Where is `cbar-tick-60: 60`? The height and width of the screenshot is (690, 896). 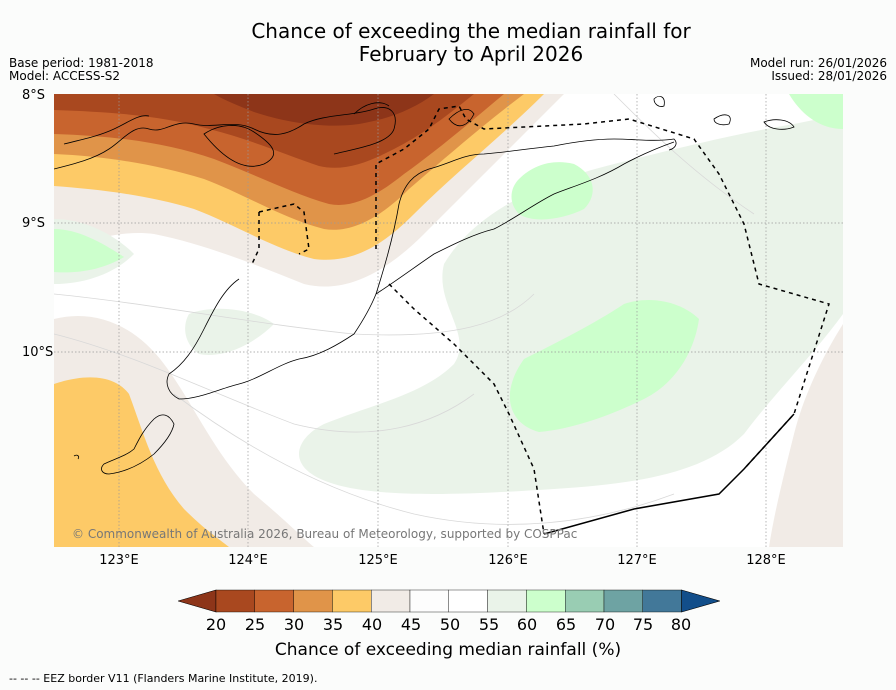
cbar-tick-60: 60 is located at coordinates (527, 624).